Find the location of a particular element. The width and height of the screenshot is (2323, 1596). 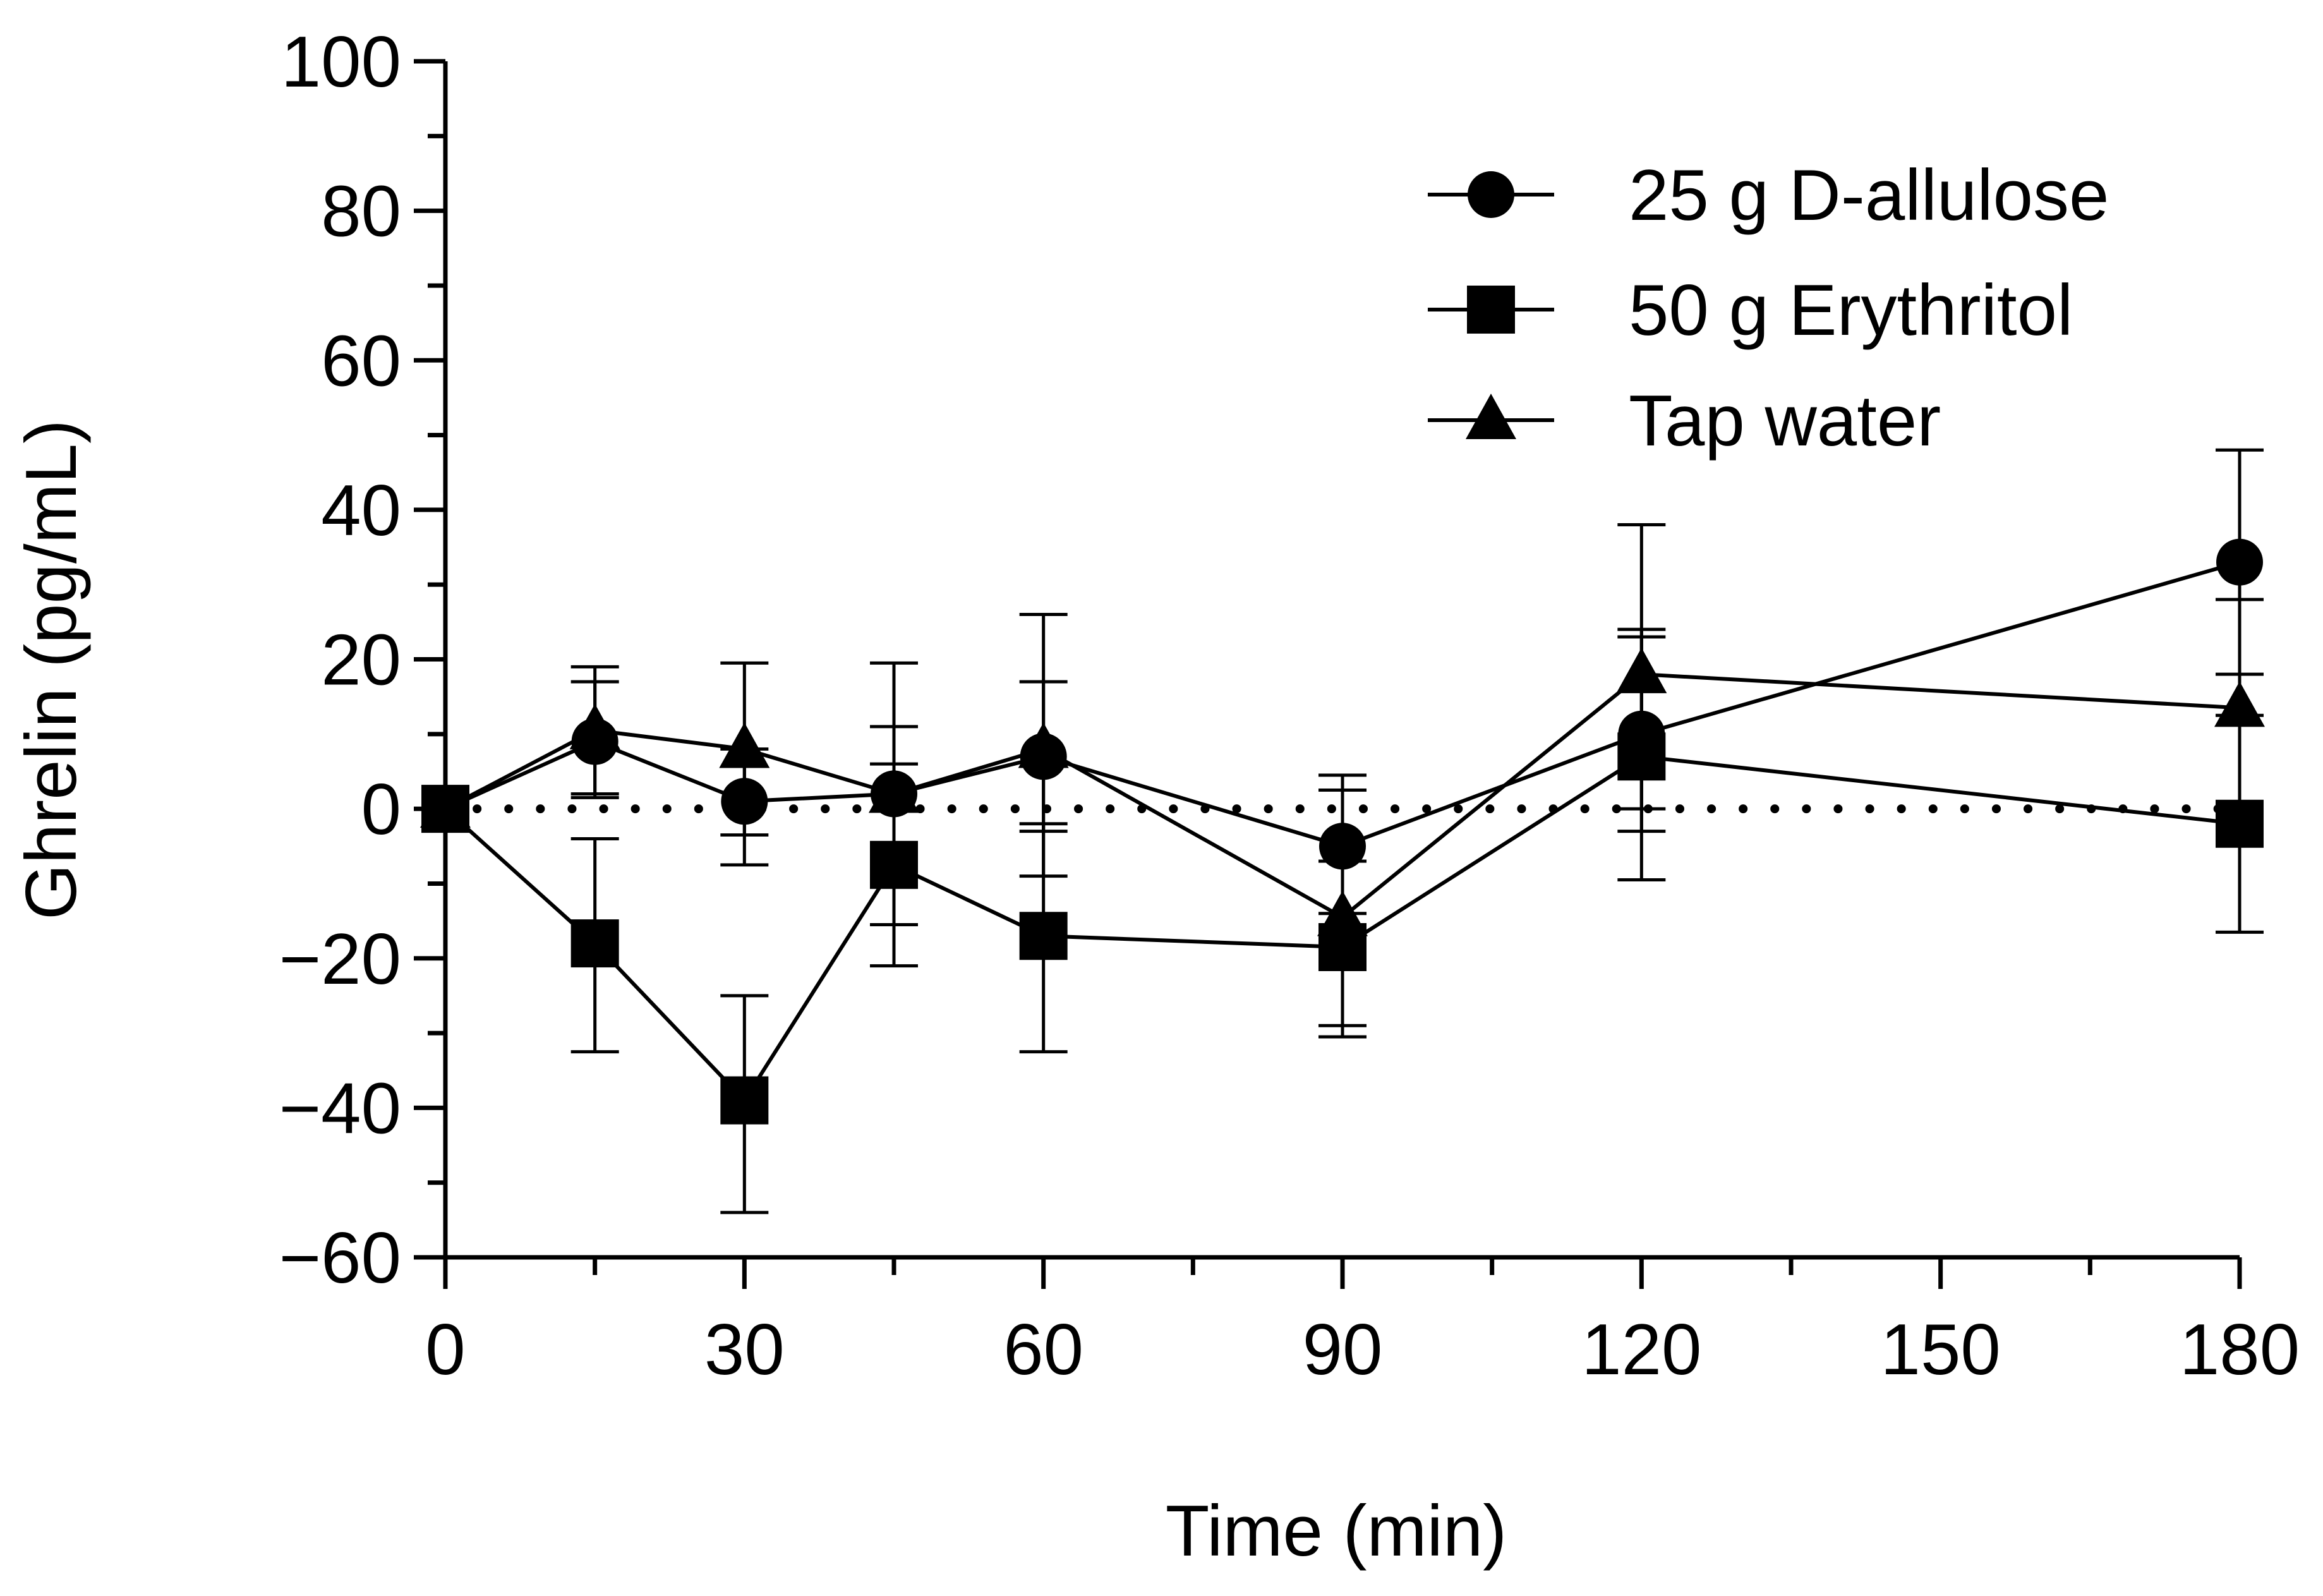

series-line-circle is located at coordinates (1342, 704).